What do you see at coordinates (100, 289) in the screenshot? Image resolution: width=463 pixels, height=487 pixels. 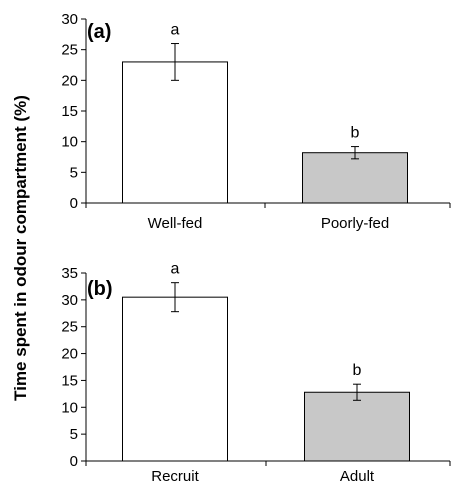 I see `panel-label: (b)` at bounding box center [100, 289].